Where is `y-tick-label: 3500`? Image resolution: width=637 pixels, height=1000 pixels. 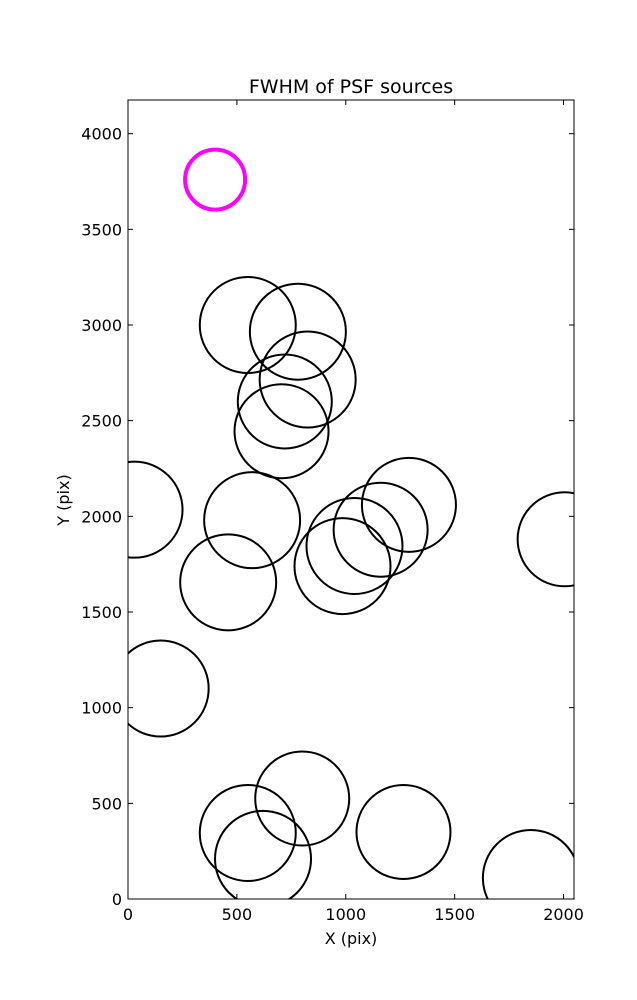
y-tick-label: 3500 is located at coordinates (101, 229).